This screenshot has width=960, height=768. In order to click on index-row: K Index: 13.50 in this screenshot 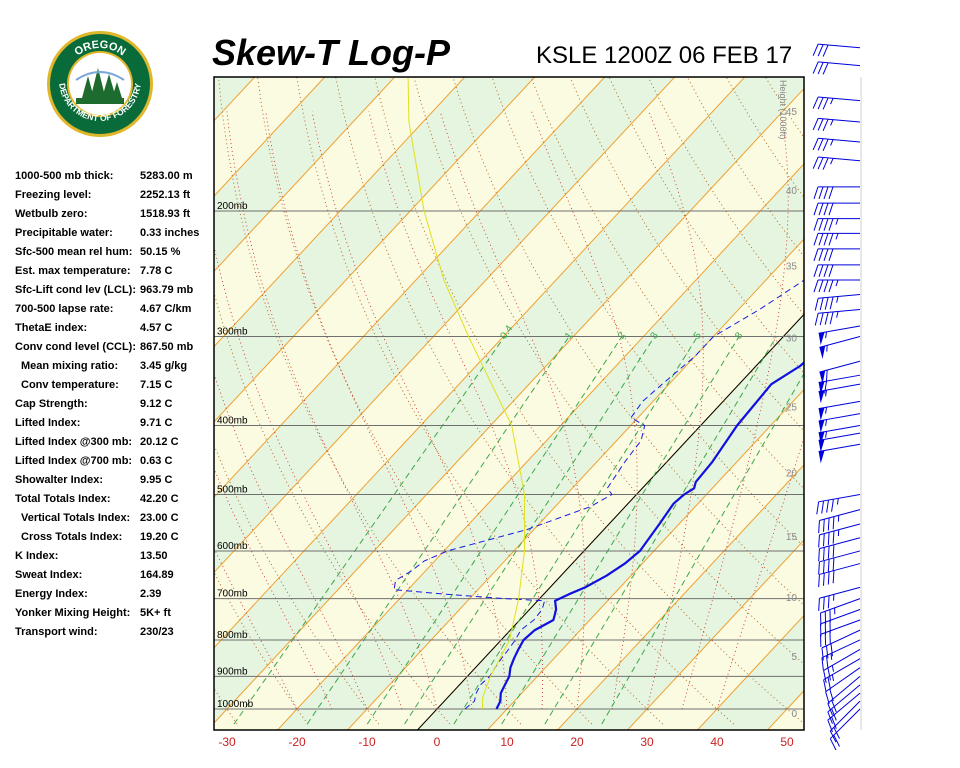, I will do `click(115, 559)`.